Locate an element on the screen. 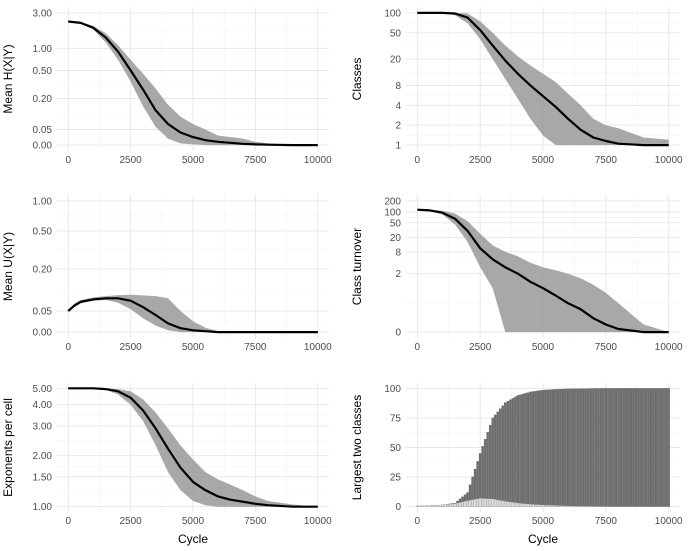 Image resolution: width=693 pixels, height=551 pixels. y-axis-label: Largest two classes is located at coordinates (357, 447).